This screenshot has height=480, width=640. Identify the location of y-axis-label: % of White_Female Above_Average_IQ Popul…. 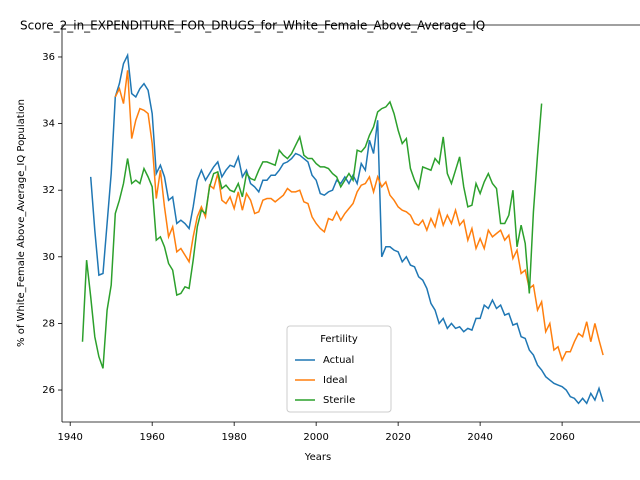
(21, 223).